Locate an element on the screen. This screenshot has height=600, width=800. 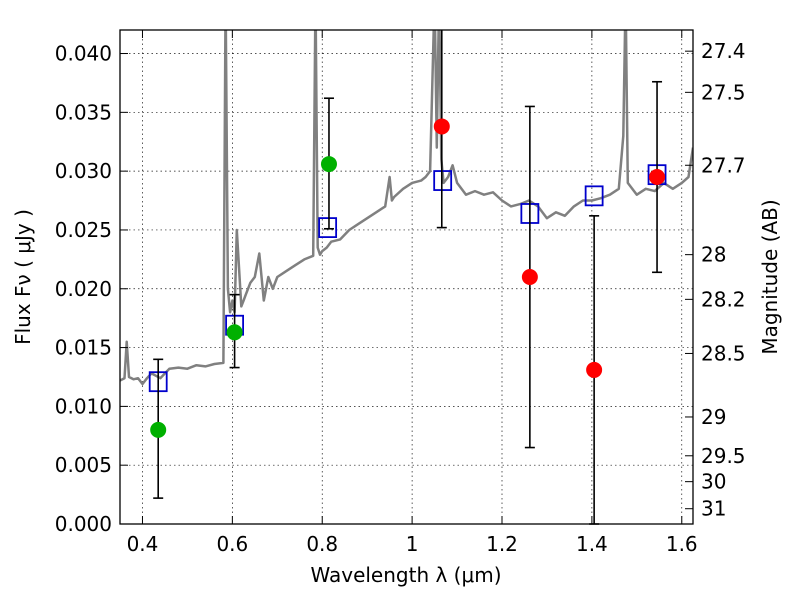
y-tick-label: 0.030 is located at coordinates (83, 171).